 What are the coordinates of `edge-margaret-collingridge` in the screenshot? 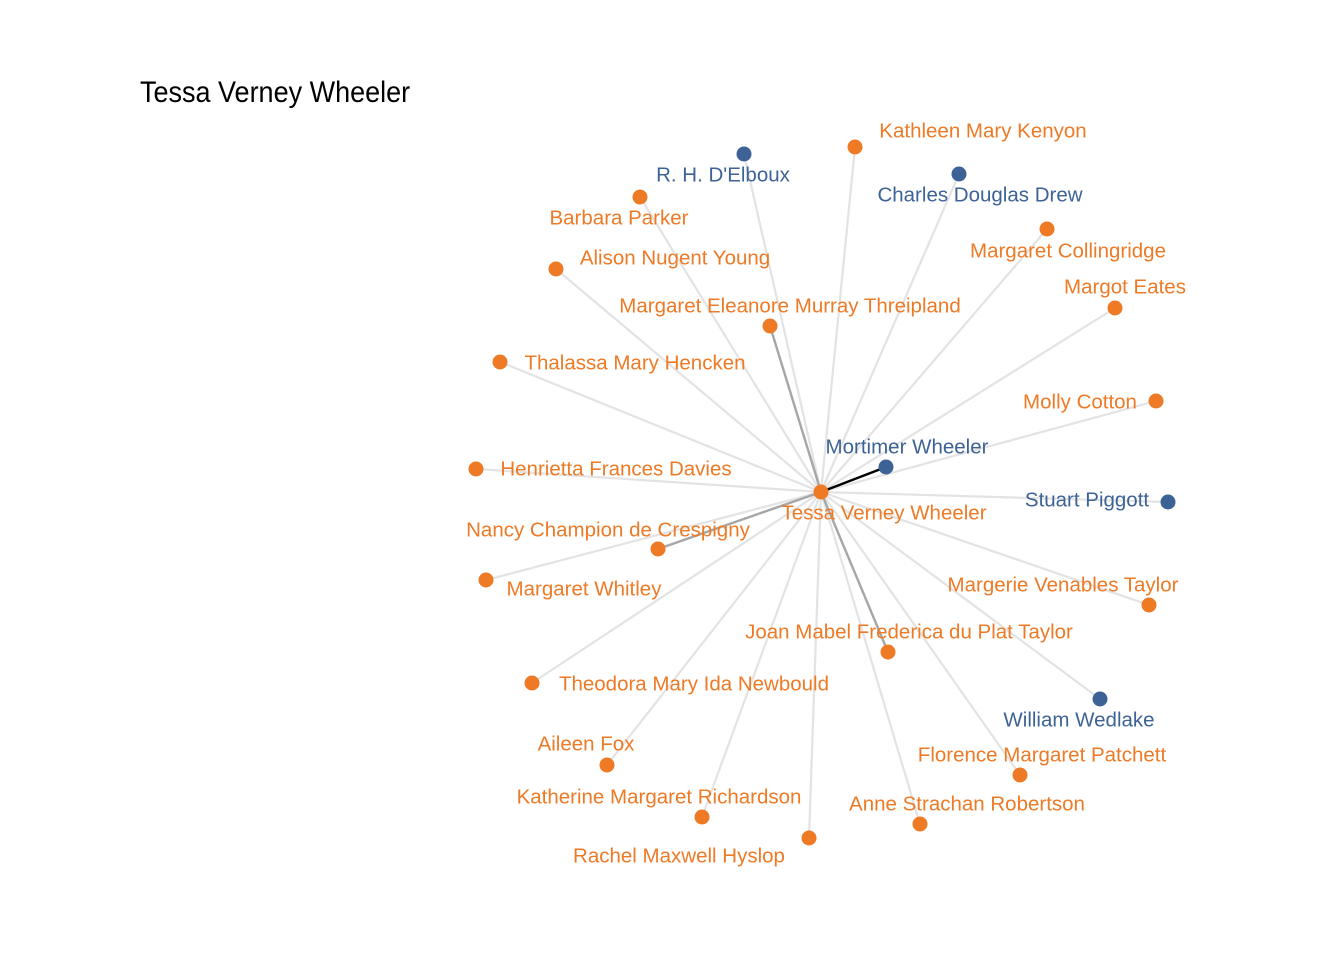 It's located at (934, 360).